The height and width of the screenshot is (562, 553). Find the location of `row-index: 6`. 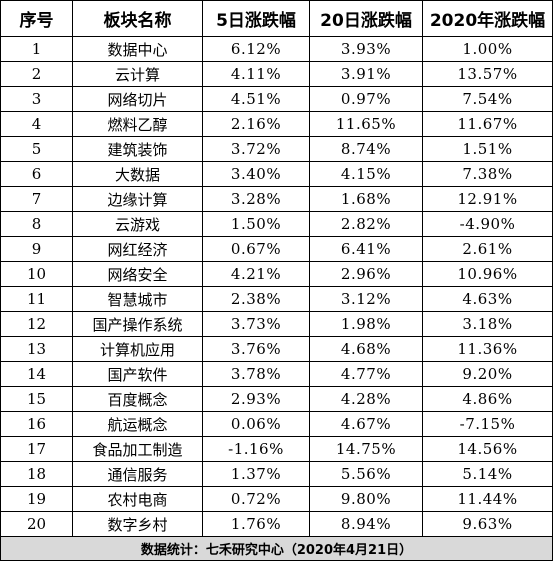

row-index: 6 is located at coordinates (36, 174).